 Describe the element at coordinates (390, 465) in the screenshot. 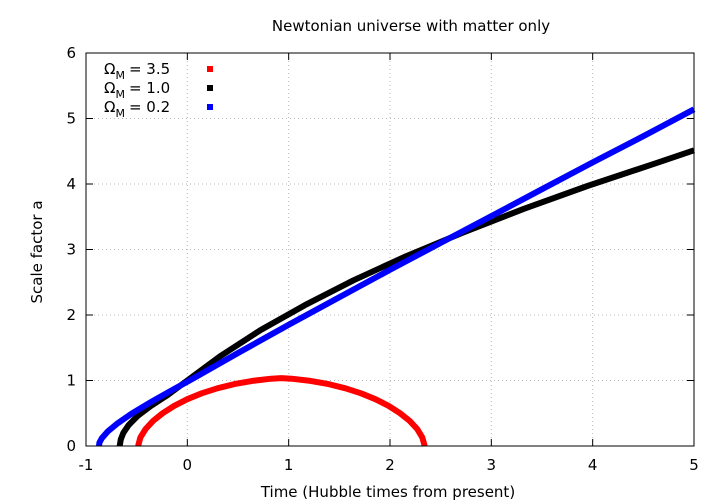

I see `x-tick-label: 2` at that location.